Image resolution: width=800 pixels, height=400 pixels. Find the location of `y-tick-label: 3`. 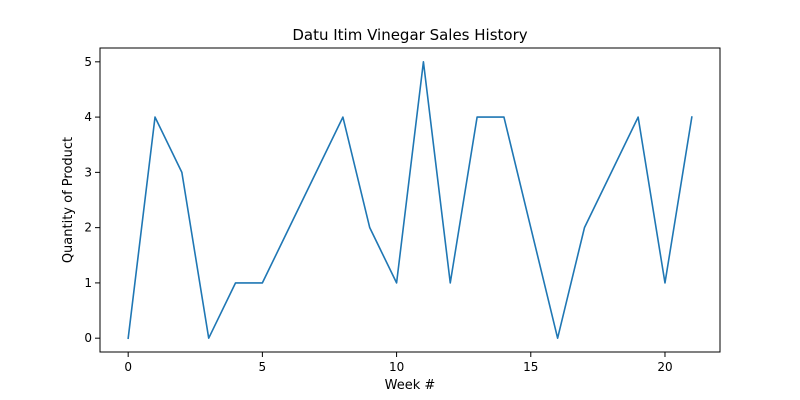

y-tick-label: 3 is located at coordinates (88, 172).